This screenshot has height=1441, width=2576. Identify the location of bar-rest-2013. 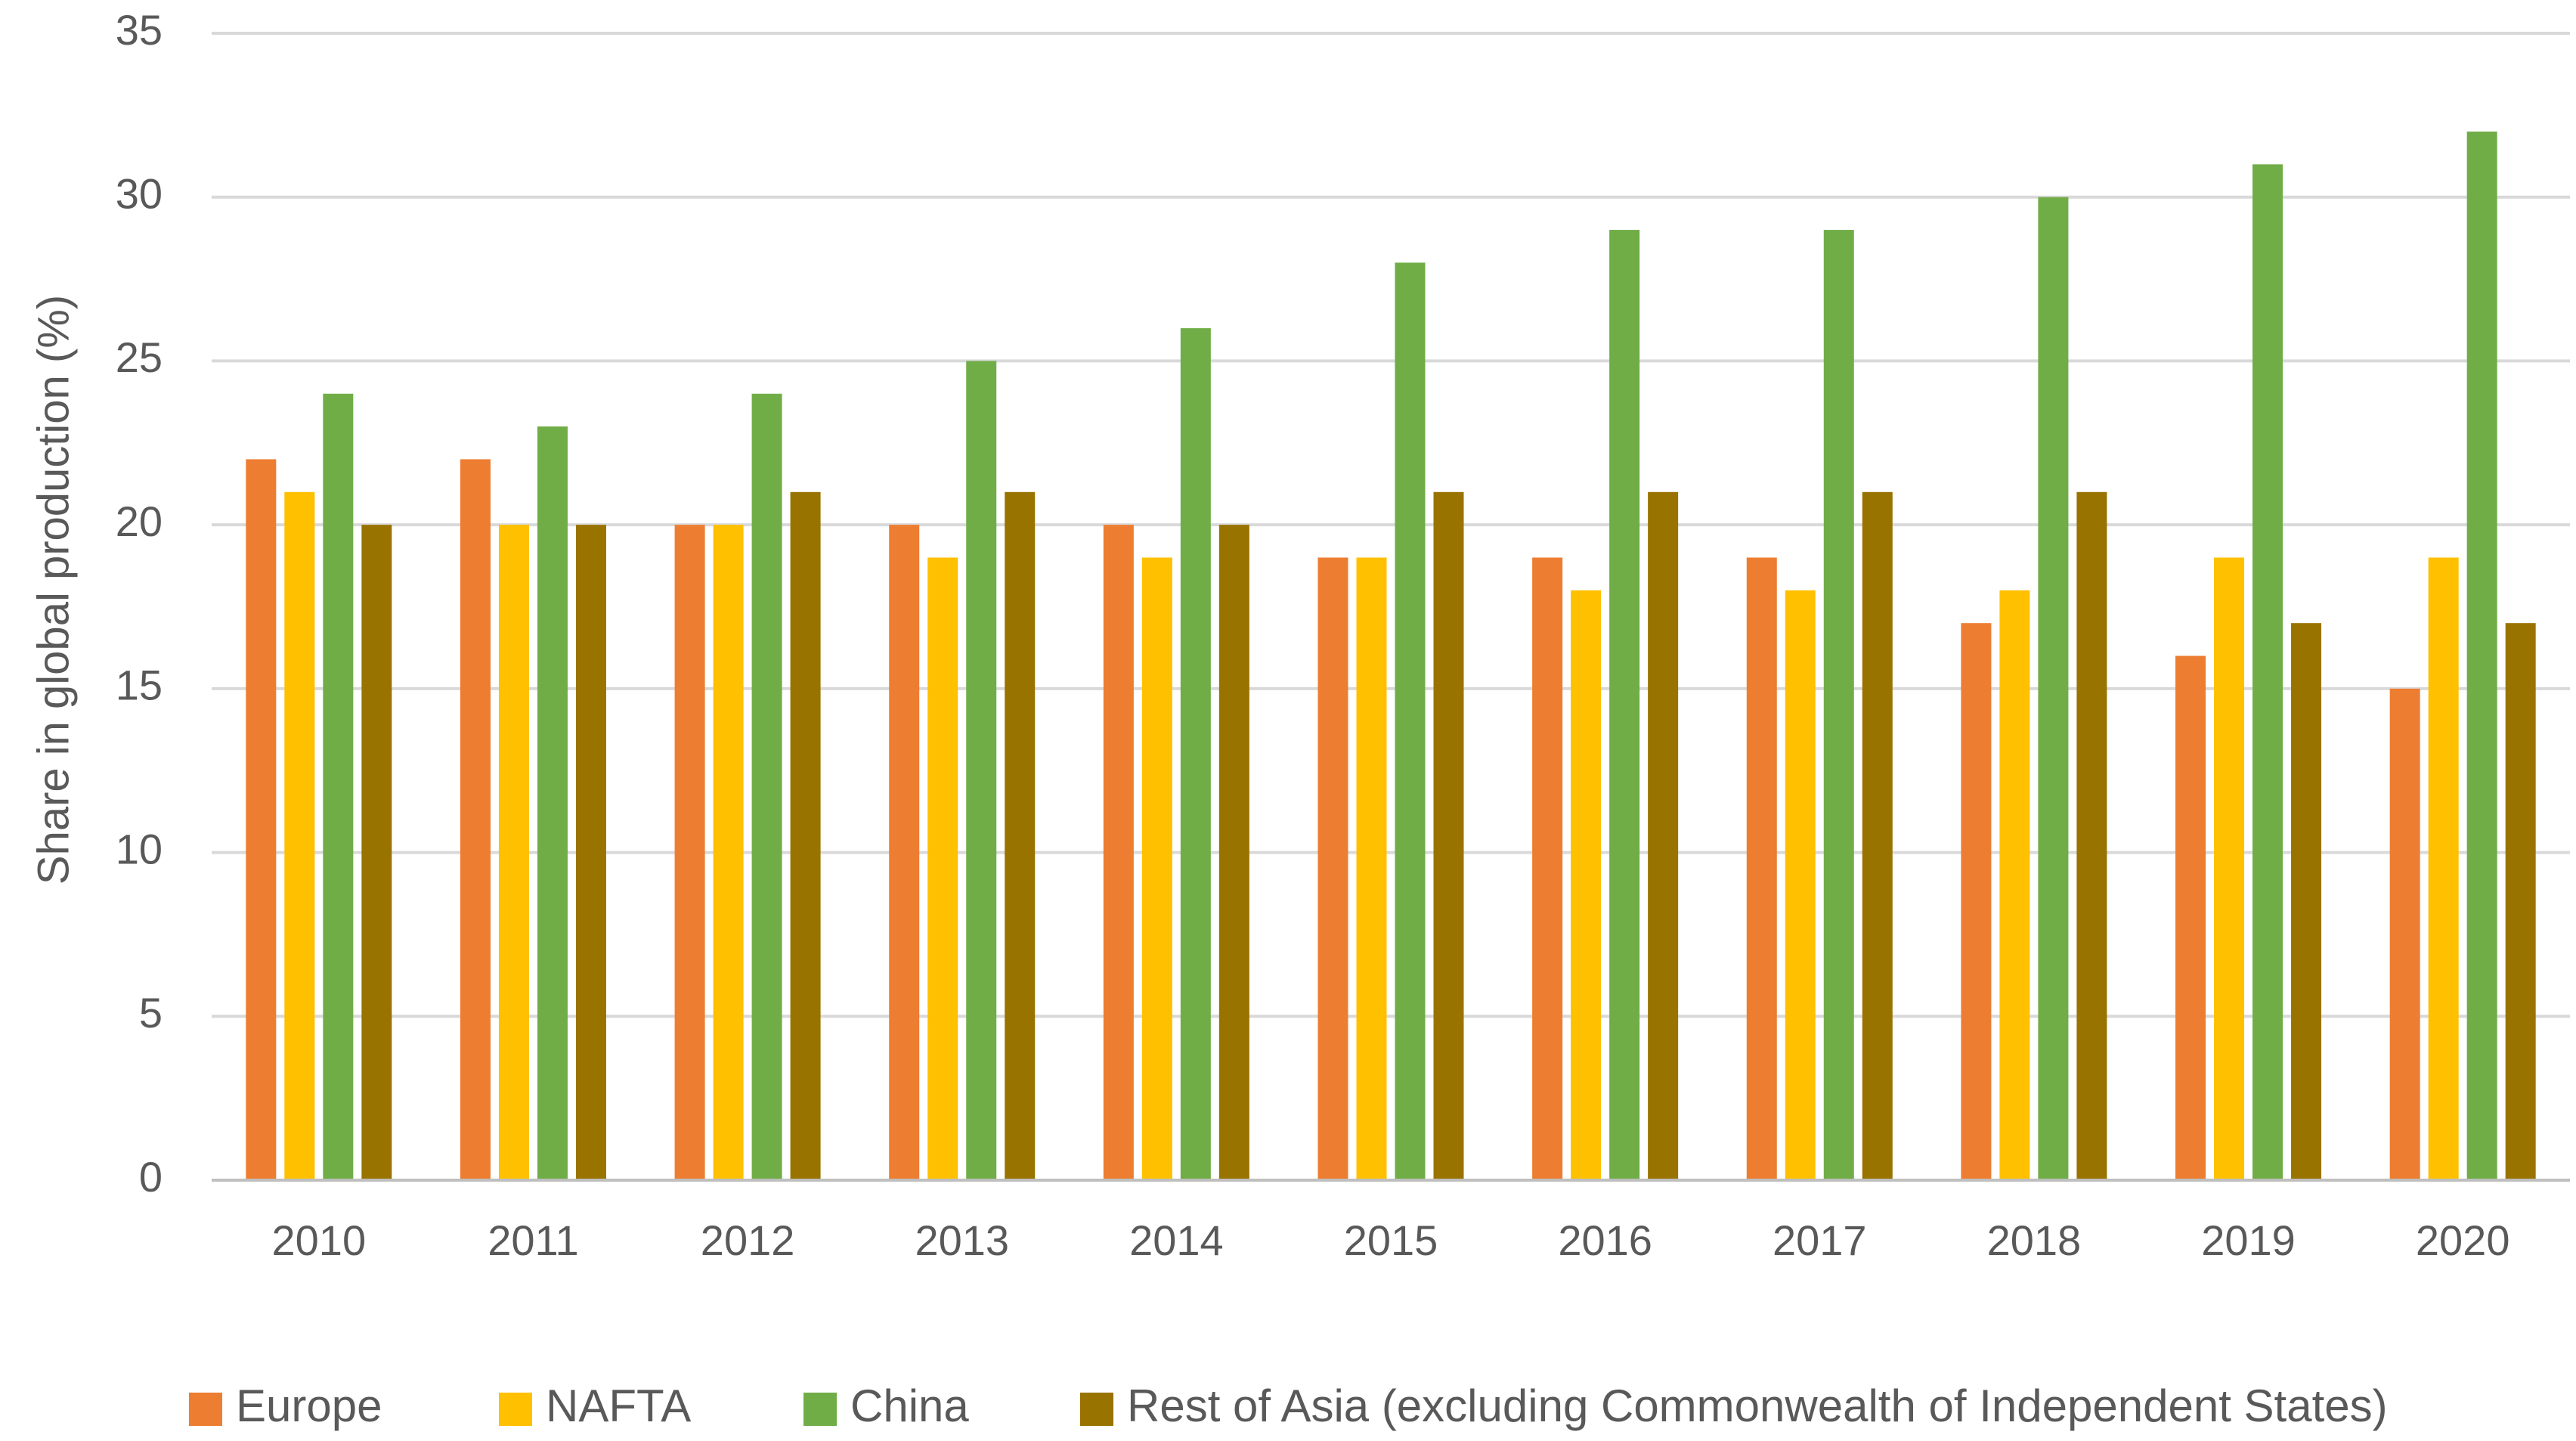
(1020, 835).